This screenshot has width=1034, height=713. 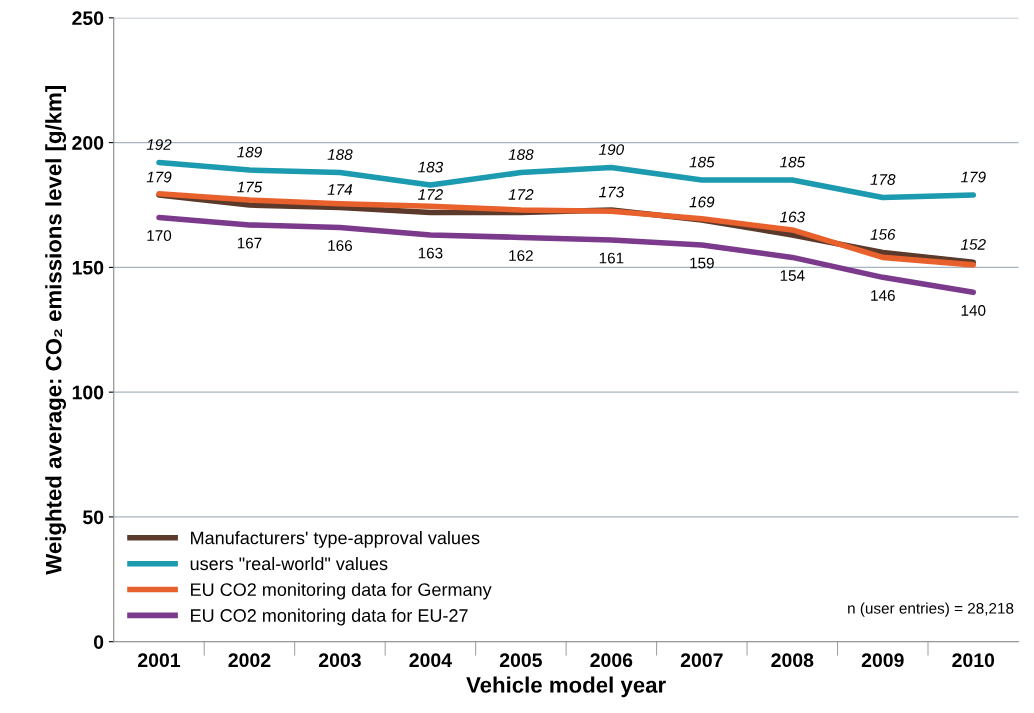 What do you see at coordinates (973, 244) in the screenshot?
I see `data-label: 152` at bounding box center [973, 244].